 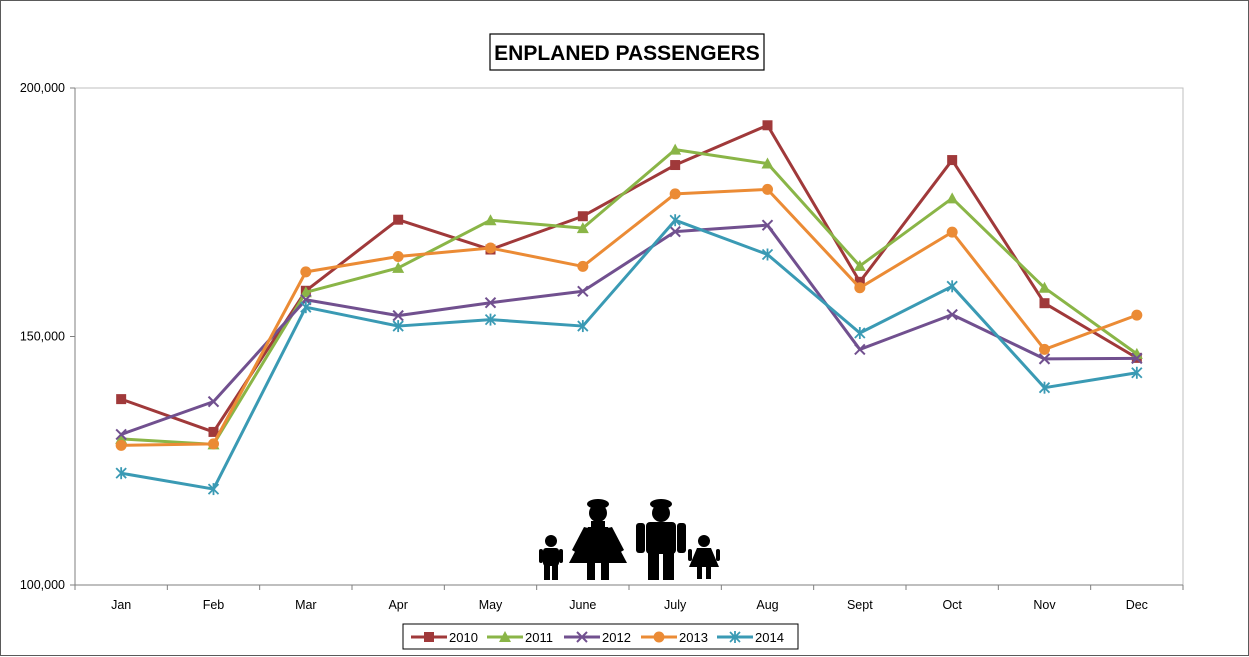 What do you see at coordinates (693, 637) in the screenshot?
I see `legend-label: 2013` at bounding box center [693, 637].